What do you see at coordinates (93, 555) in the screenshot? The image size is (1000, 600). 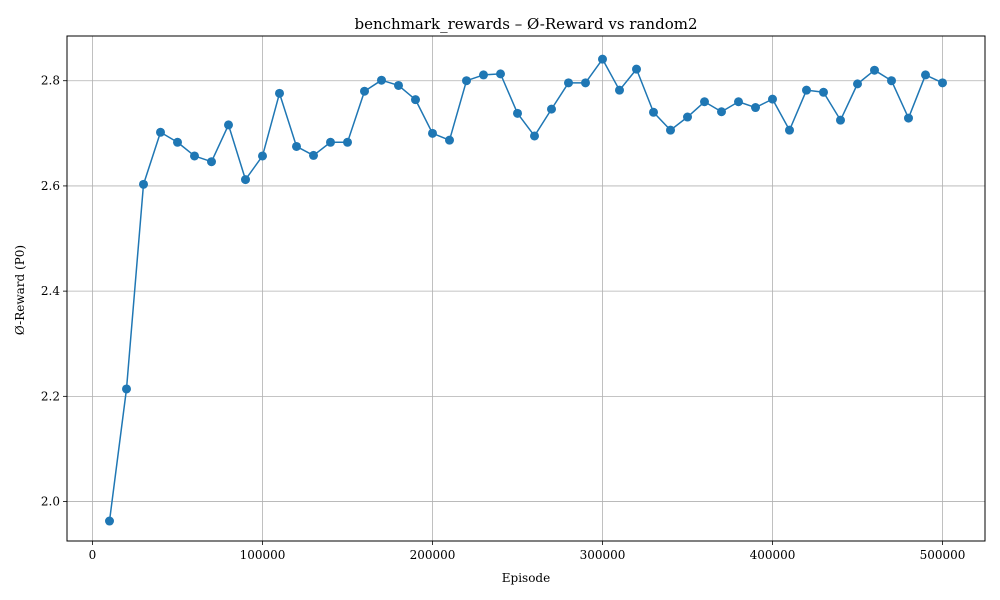 I see `x-tick-label: 0` at bounding box center [93, 555].